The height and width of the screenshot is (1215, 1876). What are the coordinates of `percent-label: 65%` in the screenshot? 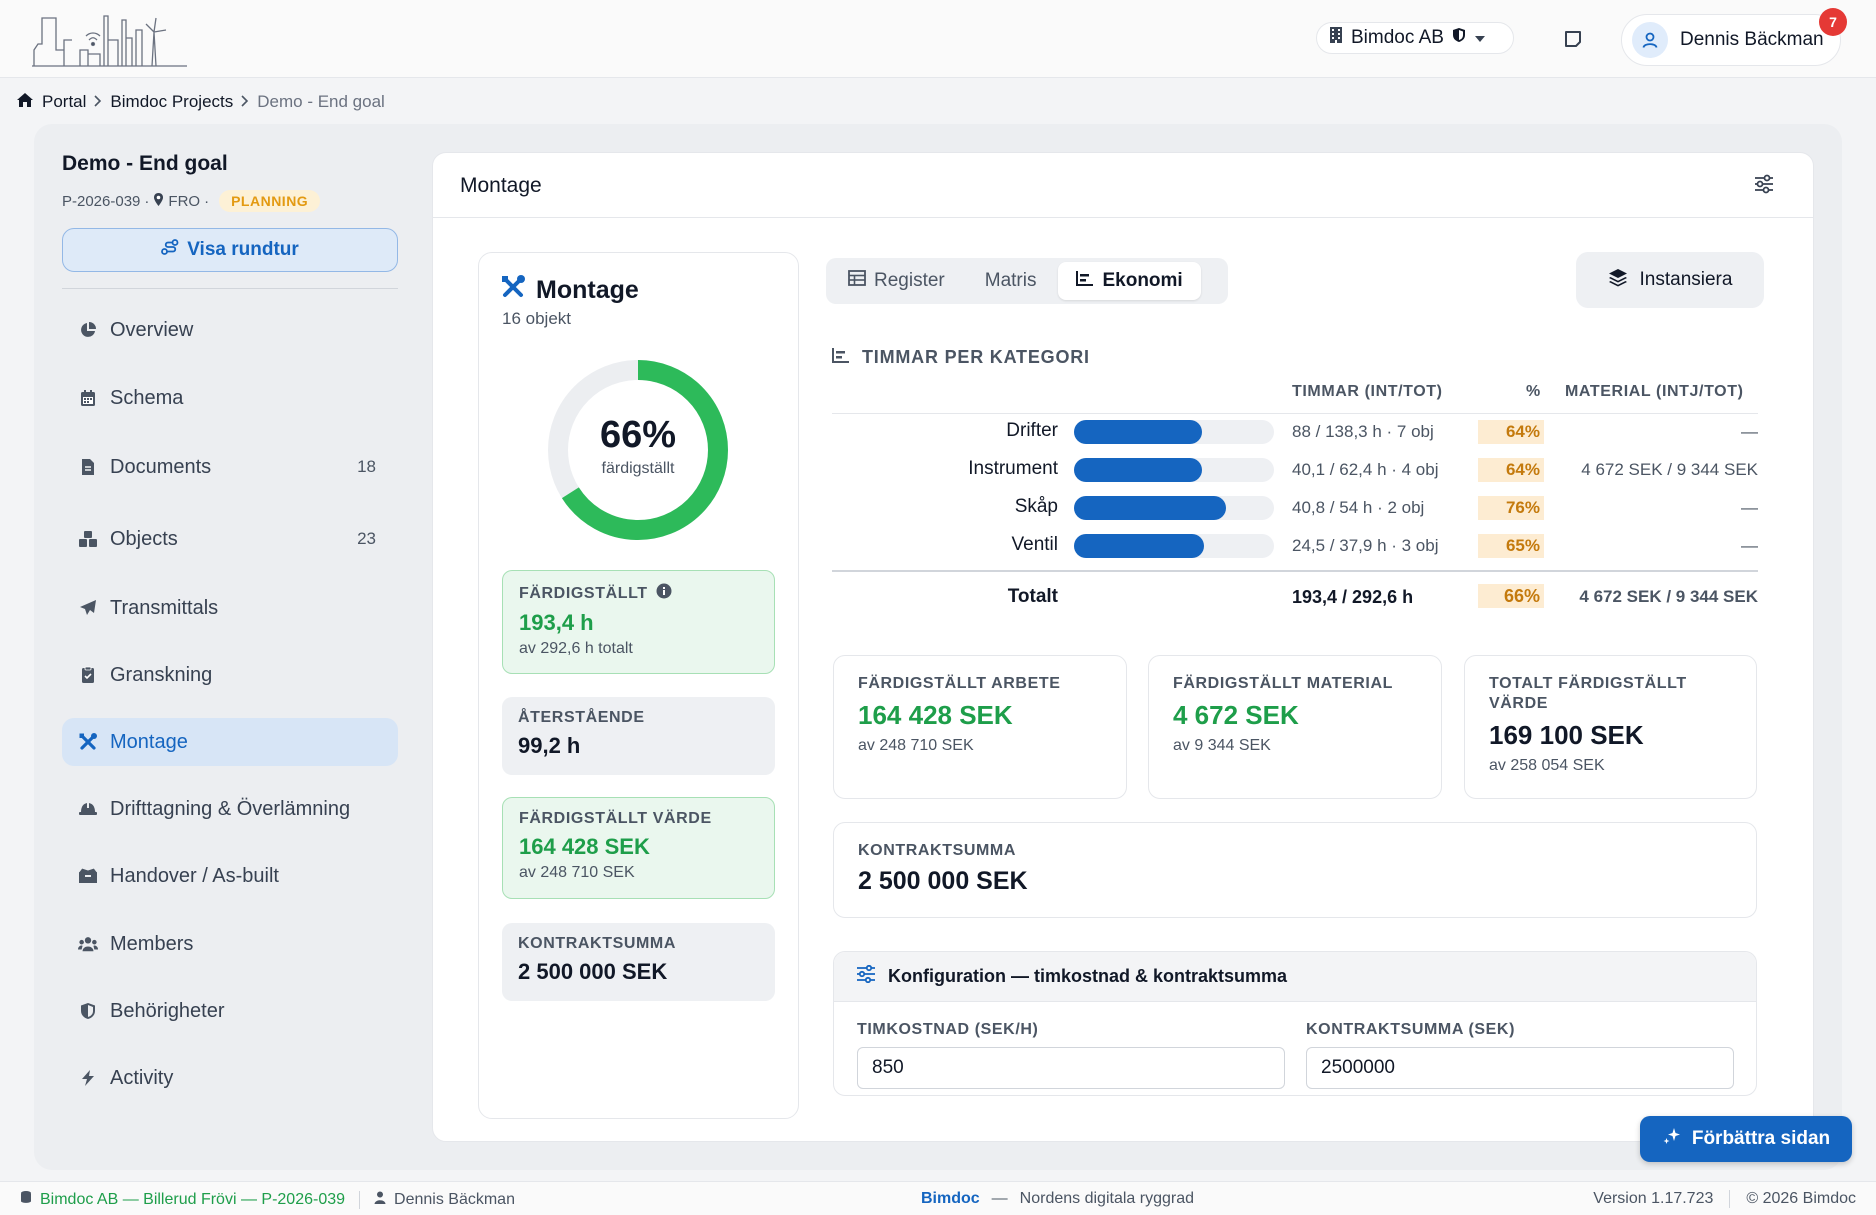 It's located at (1511, 546).